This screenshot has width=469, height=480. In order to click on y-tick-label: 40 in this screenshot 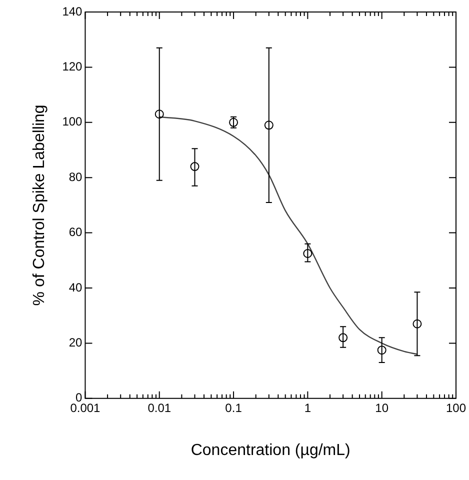, I will do `click(75, 287)`.